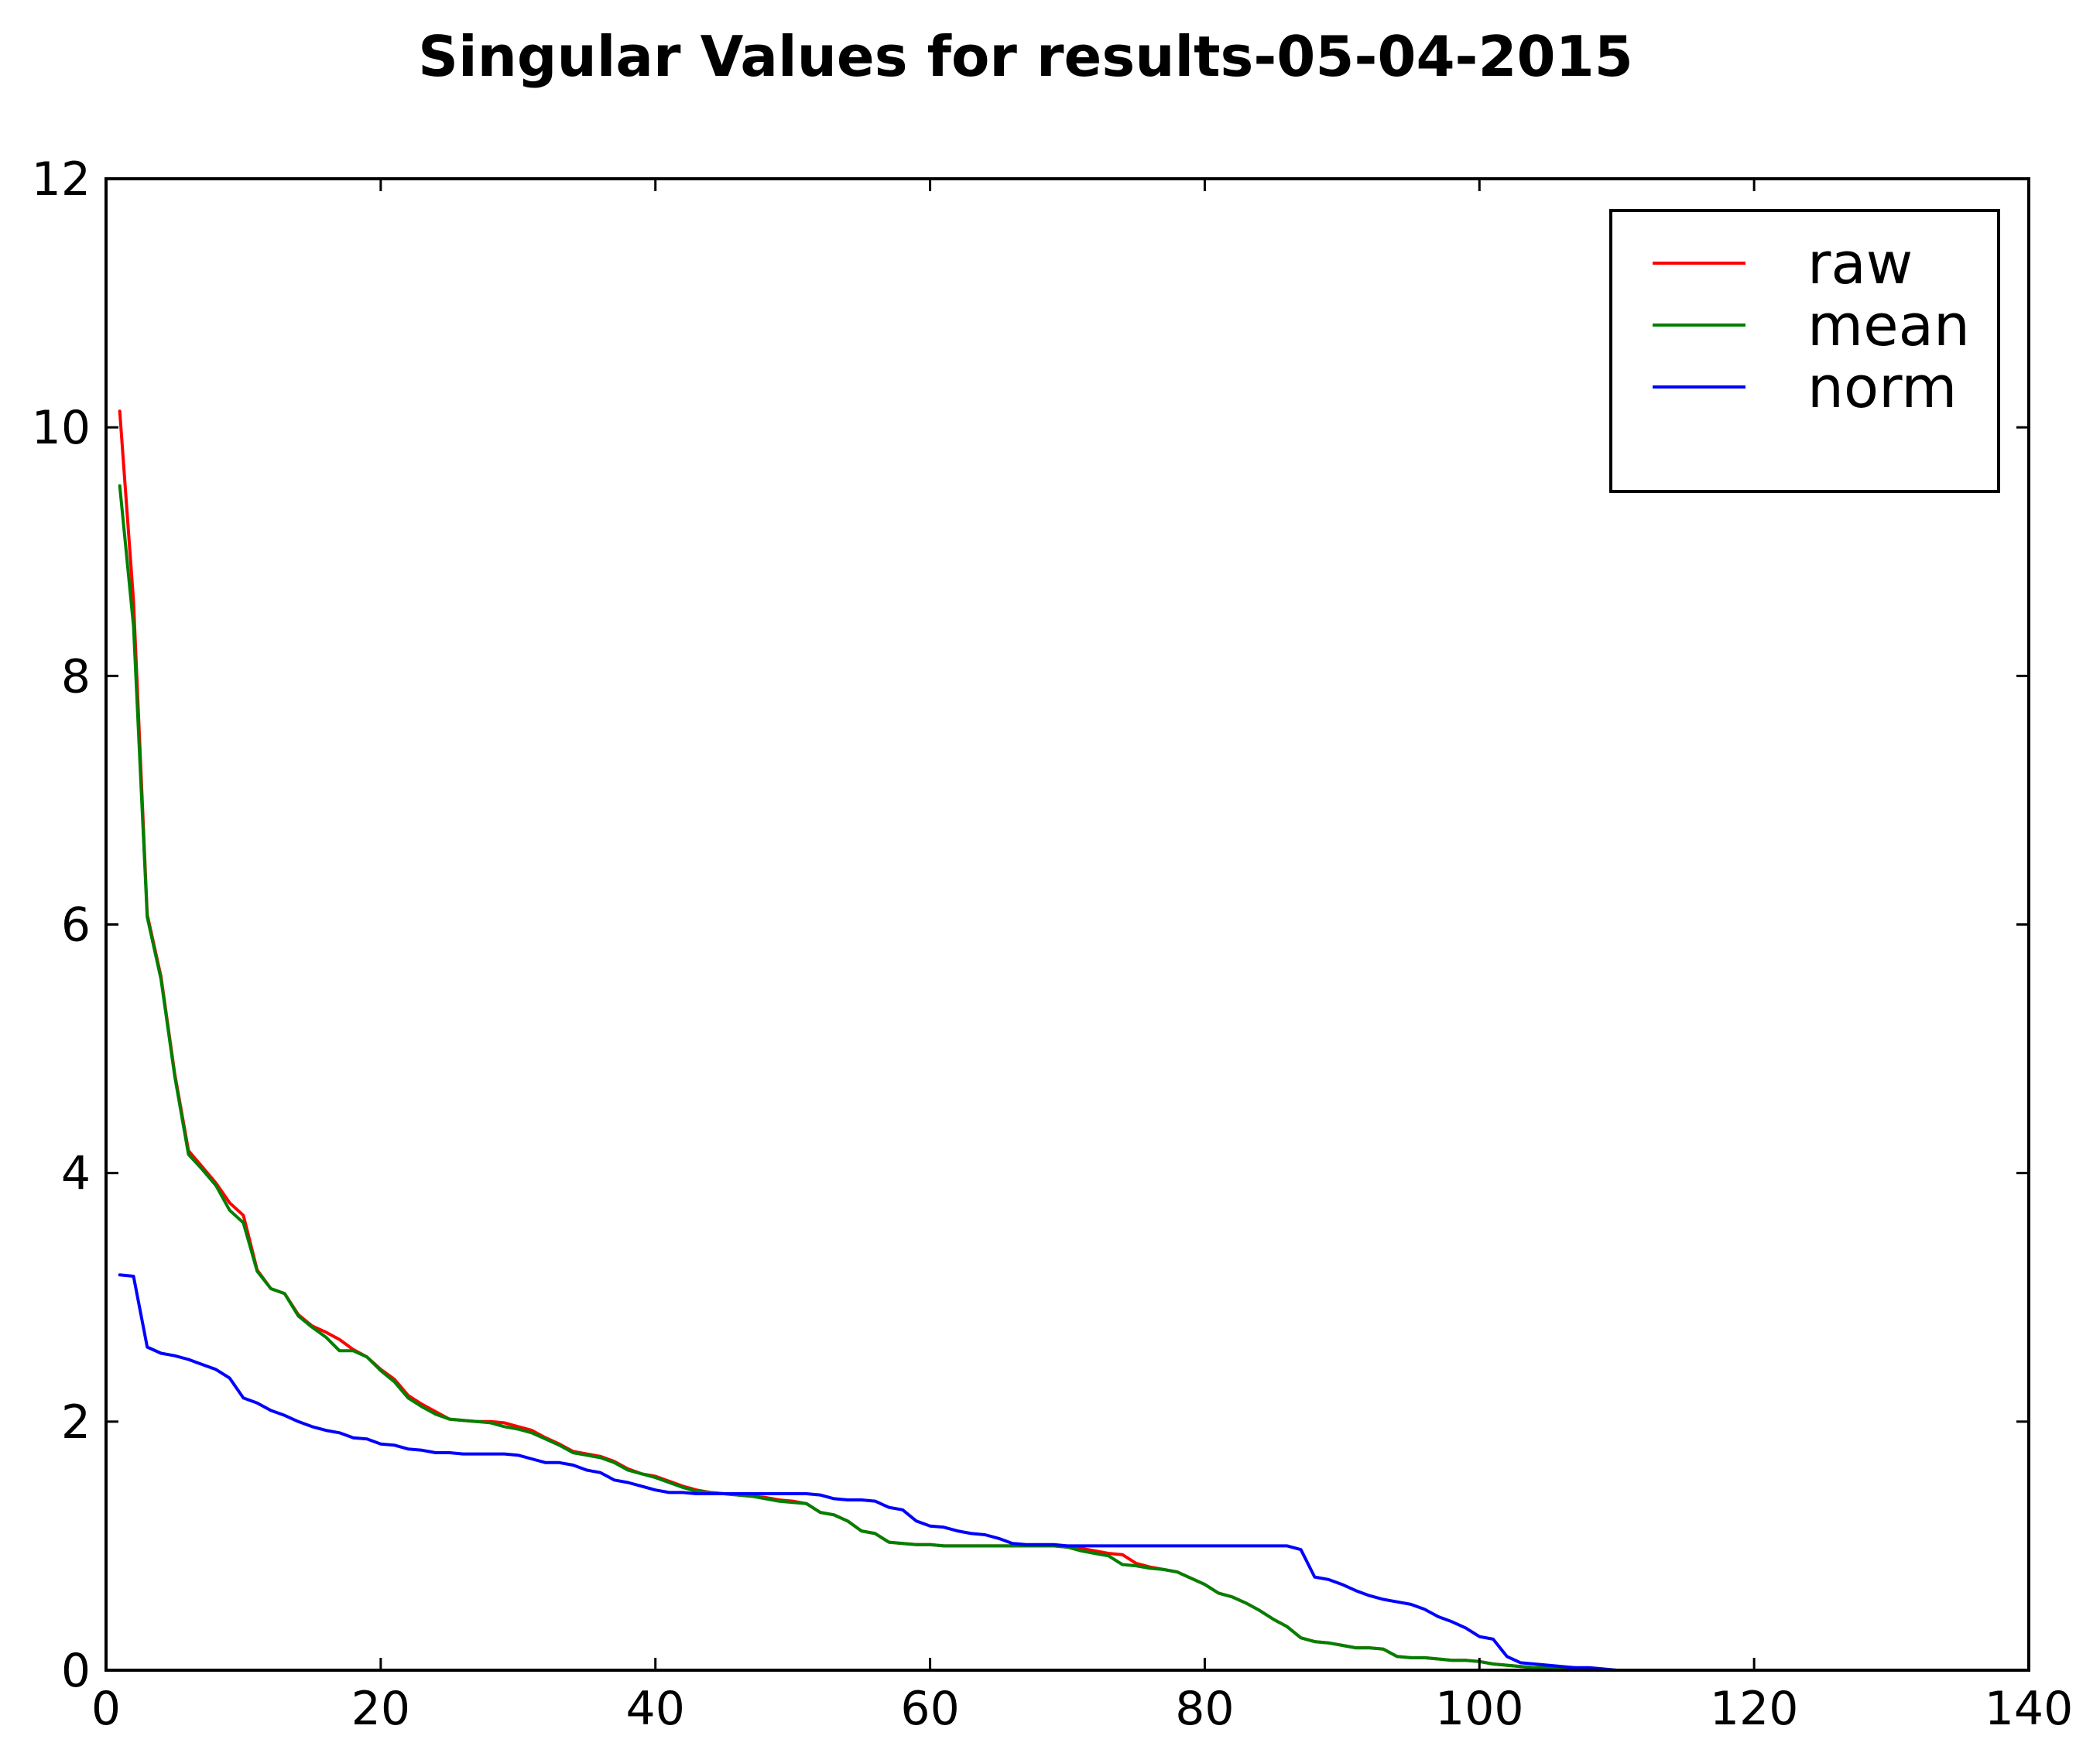 The image size is (2100, 1753). What do you see at coordinates (61, 180) in the screenshot?
I see `y-tick-label: 12` at bounding box center [61, 180].